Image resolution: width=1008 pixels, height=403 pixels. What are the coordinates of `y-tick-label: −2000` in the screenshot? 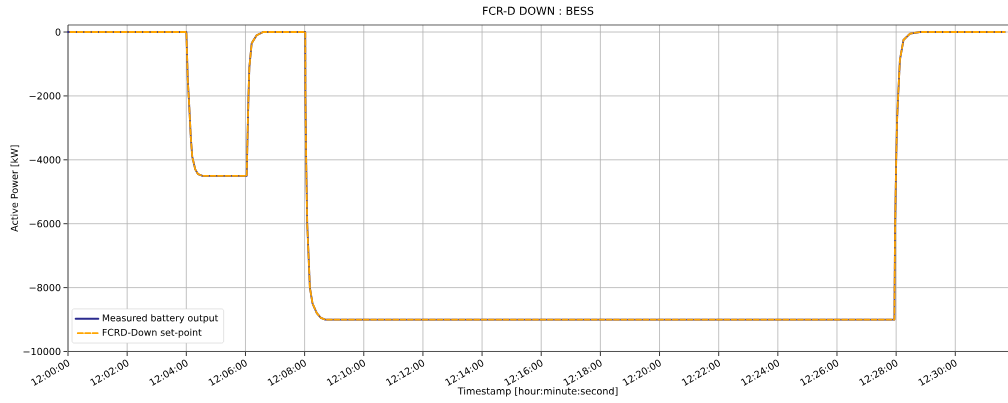 It's located at (45, 96).